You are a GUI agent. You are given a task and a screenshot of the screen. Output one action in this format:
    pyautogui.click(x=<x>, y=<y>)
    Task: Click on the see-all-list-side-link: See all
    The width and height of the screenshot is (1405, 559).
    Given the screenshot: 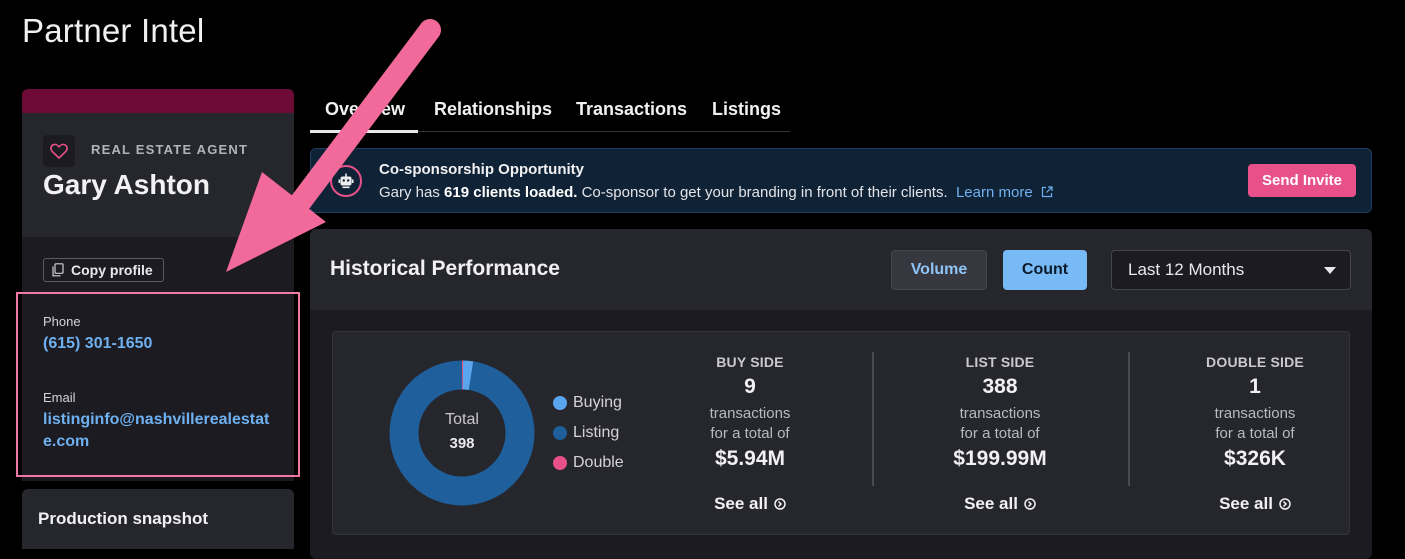 What is the action you would take?
    pyautogui.click(x=1000, y=504)
    